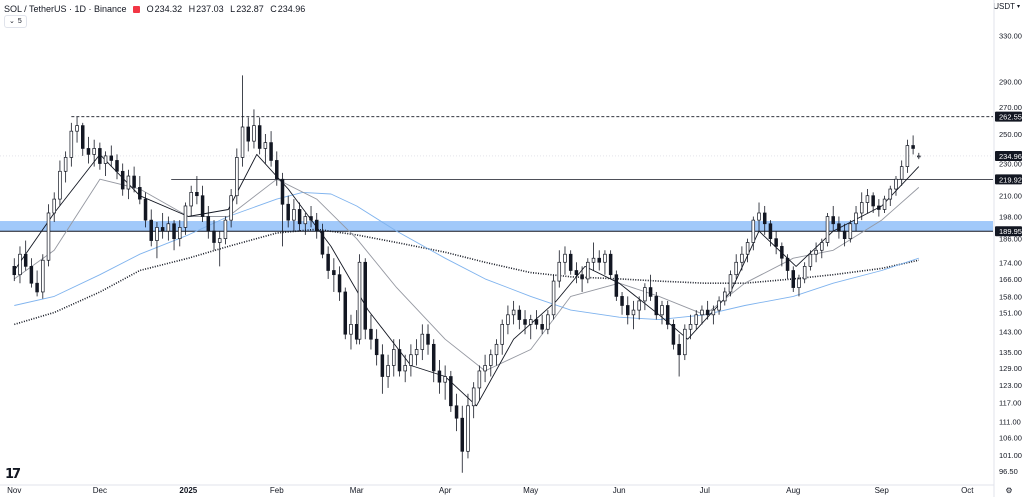 The width and height of the screenshot is (1024, 497). Describe the element at coordinates (168, 9) in the screenshot. I see `open-value: 234.32` at that location.